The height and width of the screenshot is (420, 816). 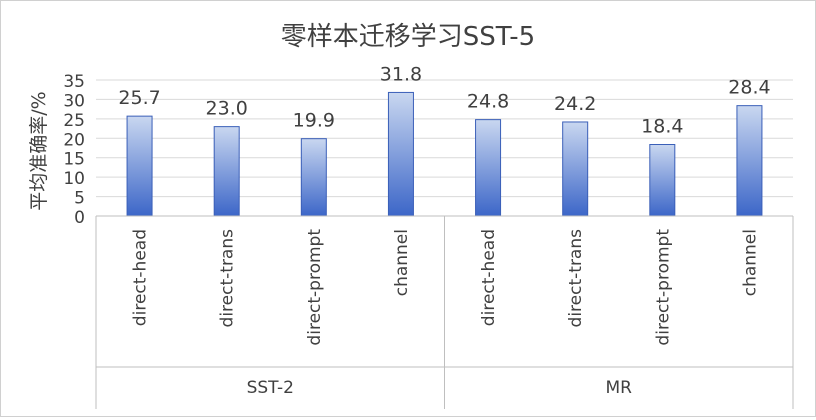 What do you see at coordinates (39, 150) in the screenshot?
I see `y-axis-label: 平均准确率/%` at bounding box center [39, 150].